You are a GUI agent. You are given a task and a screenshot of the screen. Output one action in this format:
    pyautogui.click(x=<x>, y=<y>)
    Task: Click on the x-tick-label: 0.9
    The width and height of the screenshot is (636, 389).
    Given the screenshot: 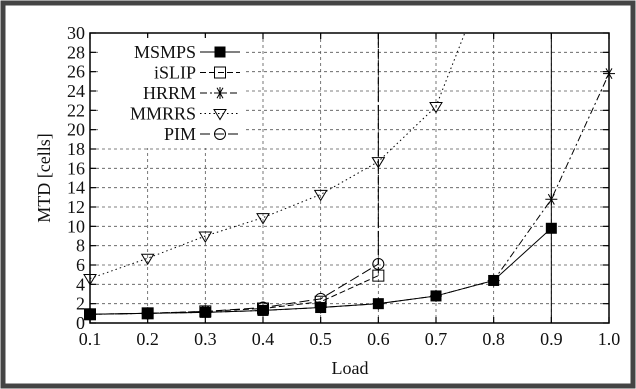 What is the action you would take?
    pyautogui.click(x=551, y=339)
    